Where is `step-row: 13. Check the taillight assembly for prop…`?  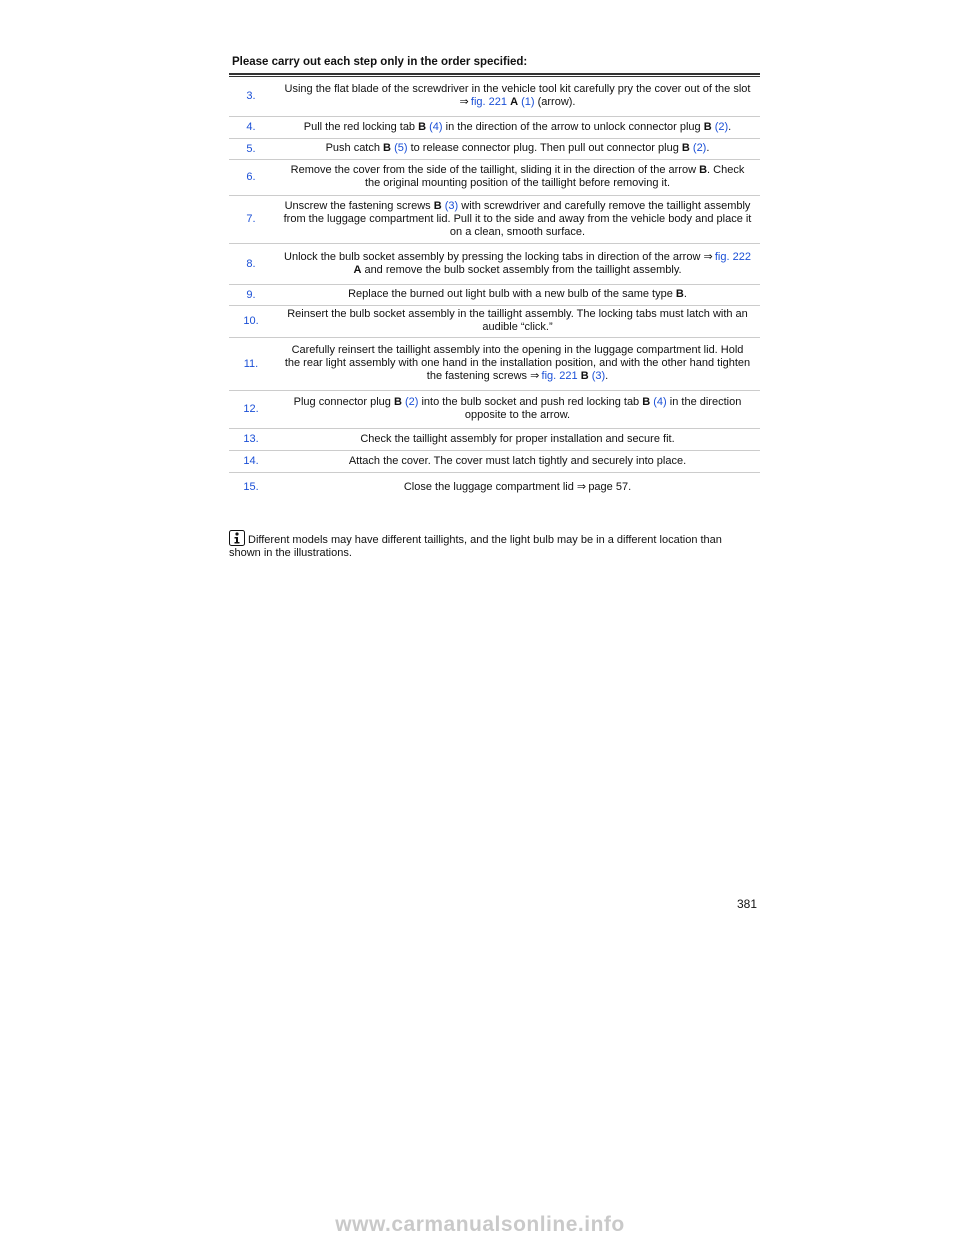 step-row: 13. Check the taillight assembly for prop… is located at coordinates (494, 439).